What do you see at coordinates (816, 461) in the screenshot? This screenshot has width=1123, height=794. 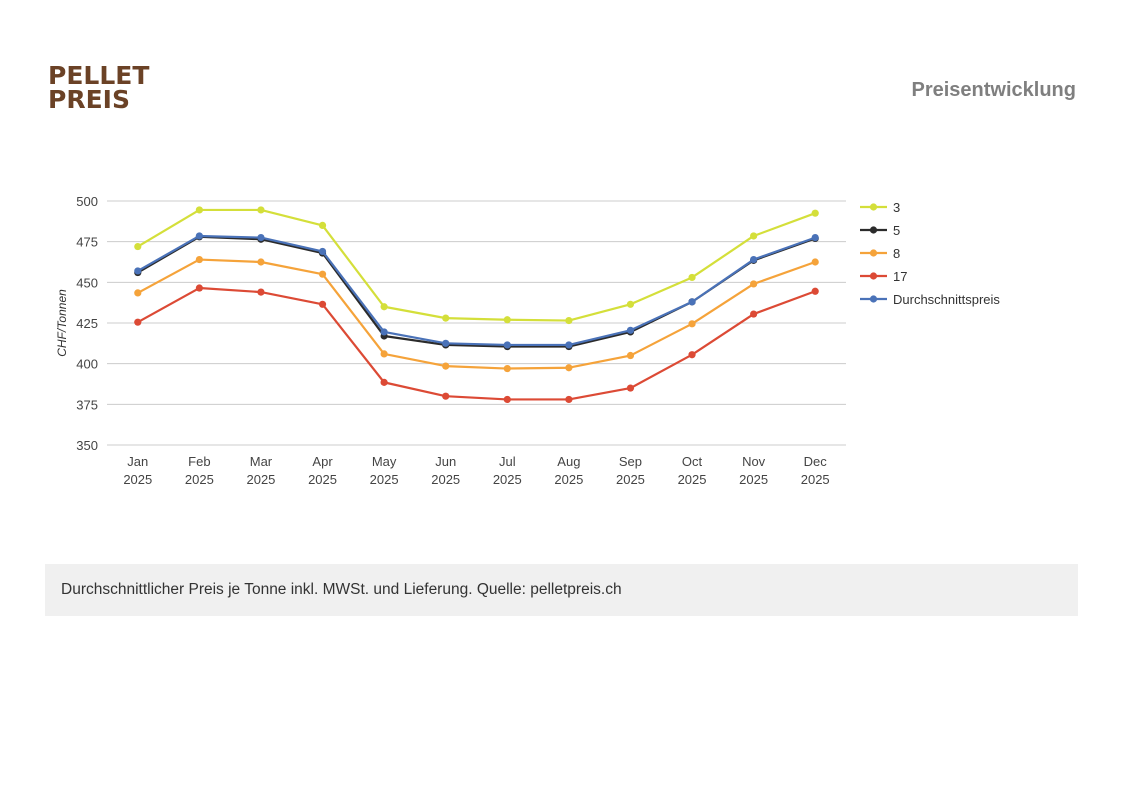 I see `x-tick-label-month: Dec` at bounding box center [816, 461].